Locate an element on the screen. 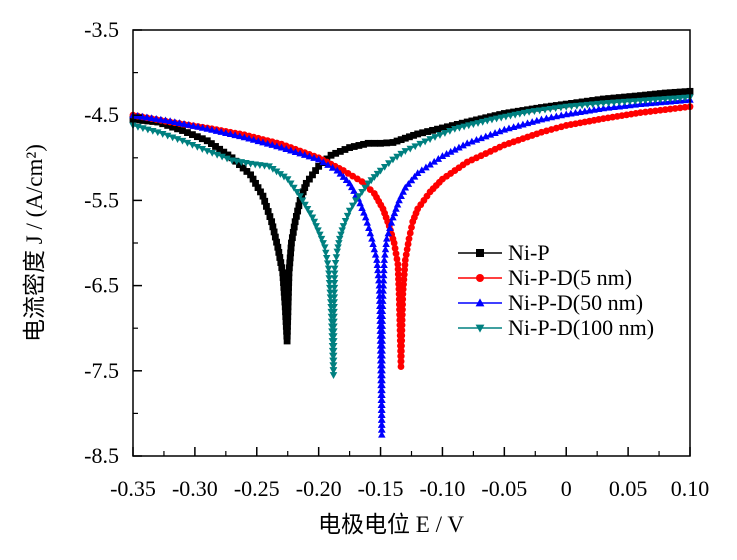 The image size is (737, 560). x-tick-label: -0.05 is located at coordinates (504, 488).